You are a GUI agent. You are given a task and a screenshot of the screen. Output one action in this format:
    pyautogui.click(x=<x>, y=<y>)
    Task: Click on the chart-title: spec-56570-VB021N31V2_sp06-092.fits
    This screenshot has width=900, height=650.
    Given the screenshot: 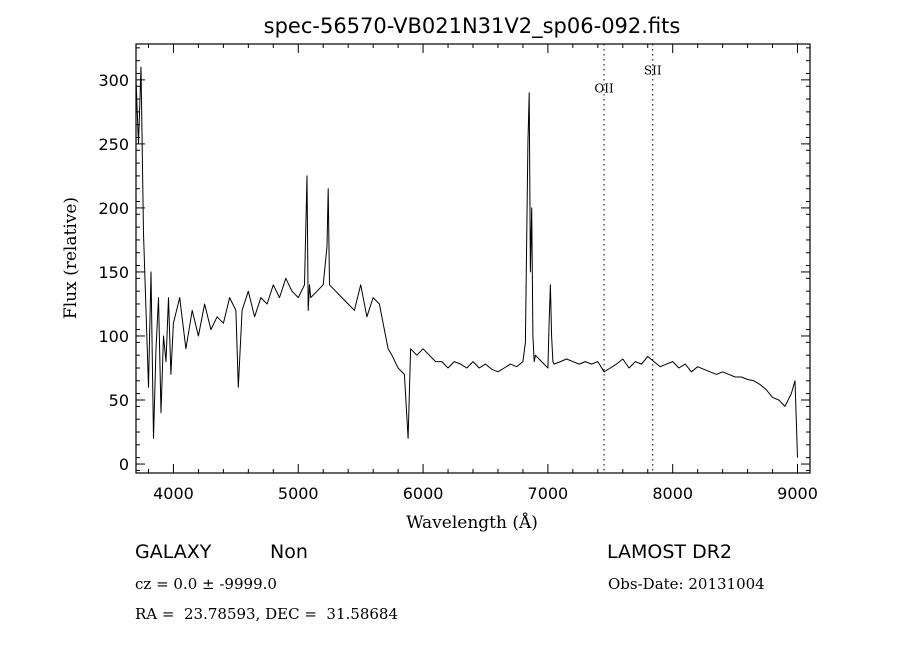 What is the action you would take?
    pyautogui.click(x=472, y=26)
    